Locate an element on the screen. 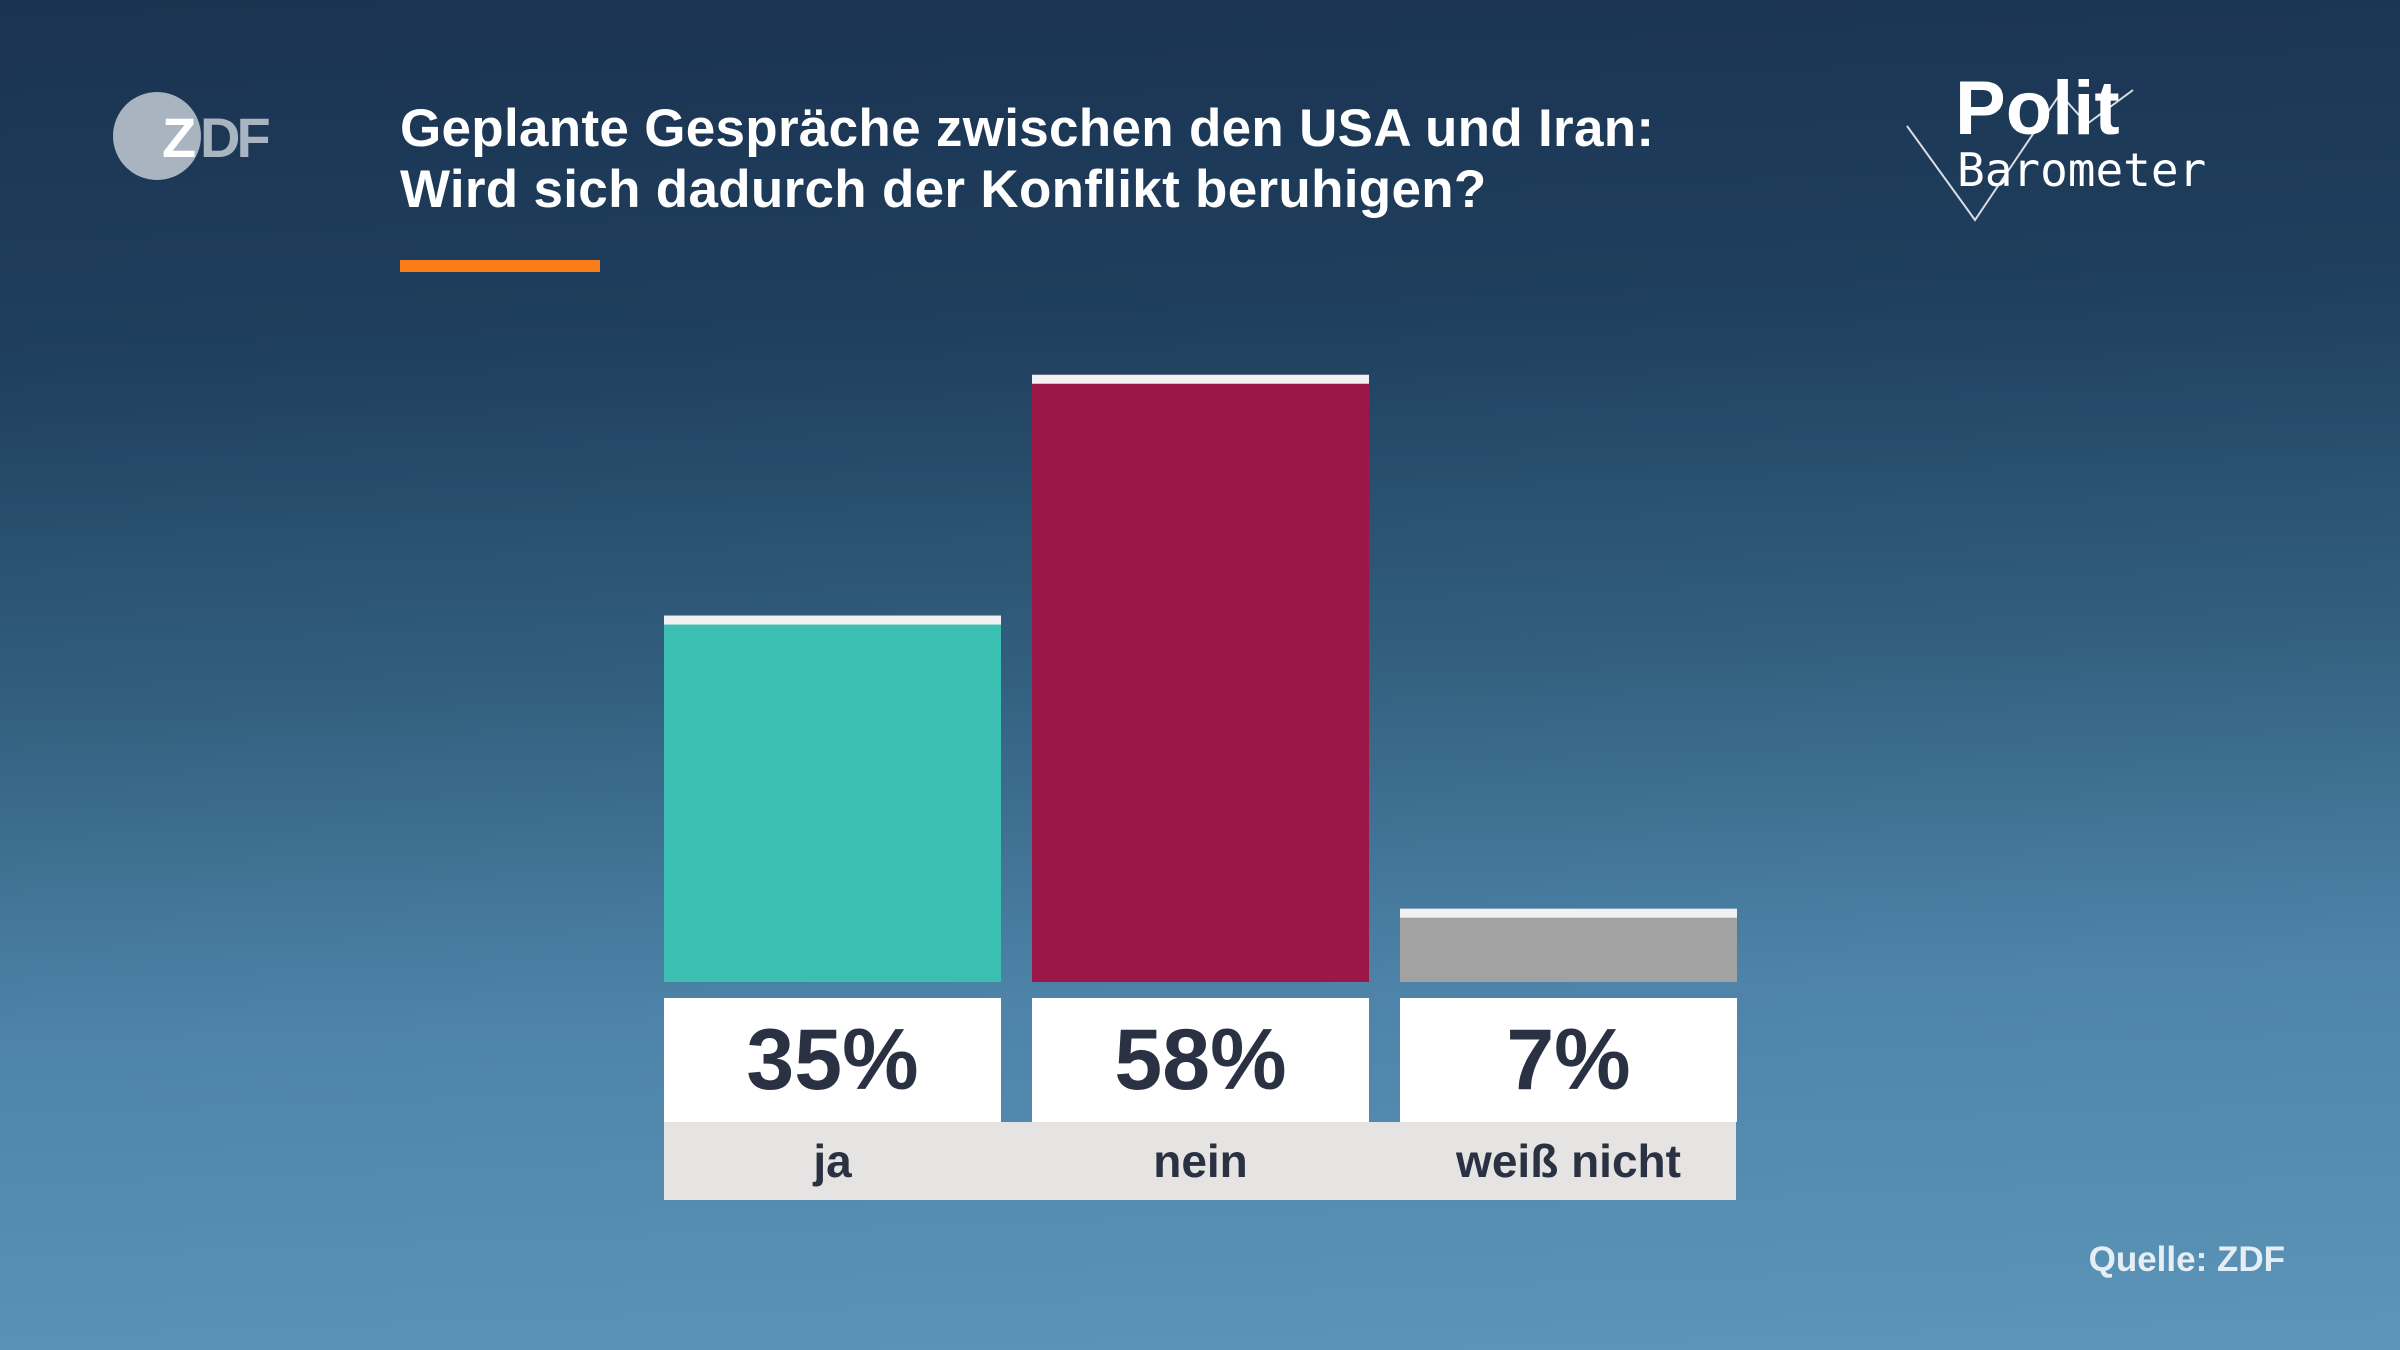  category-label-nein: nein is located at coordinates (1200, 1161).